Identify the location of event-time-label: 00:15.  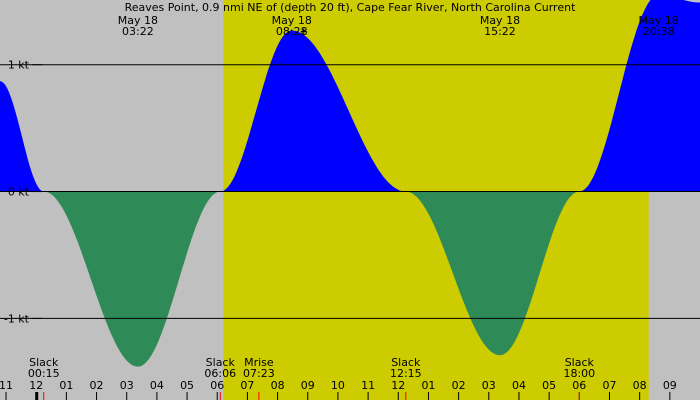
(44, 373).